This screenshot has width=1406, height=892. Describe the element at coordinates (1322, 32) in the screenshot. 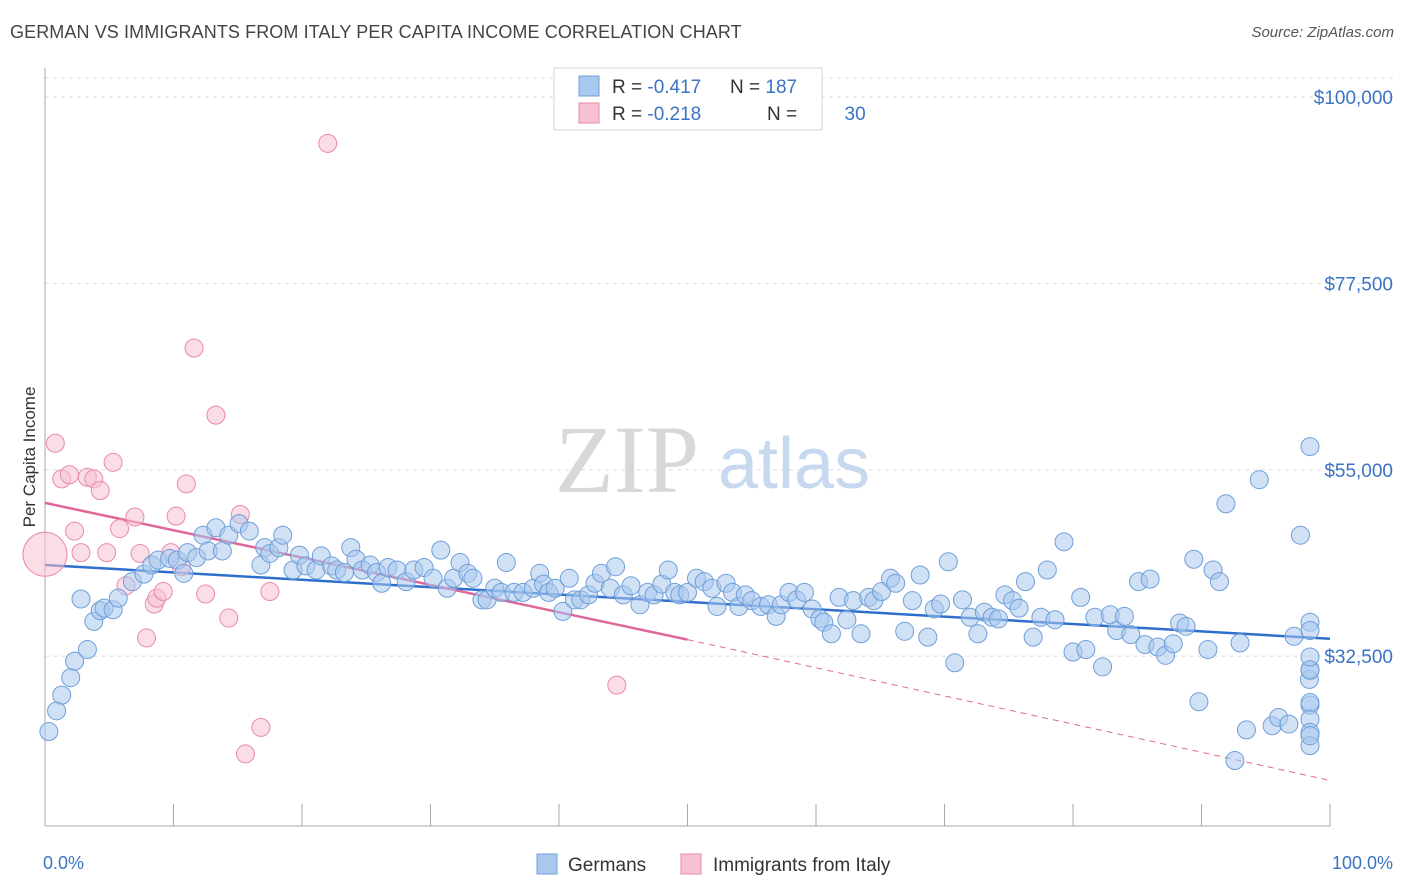

I see `source-label: Source: ZipAtlas.com` at that location.